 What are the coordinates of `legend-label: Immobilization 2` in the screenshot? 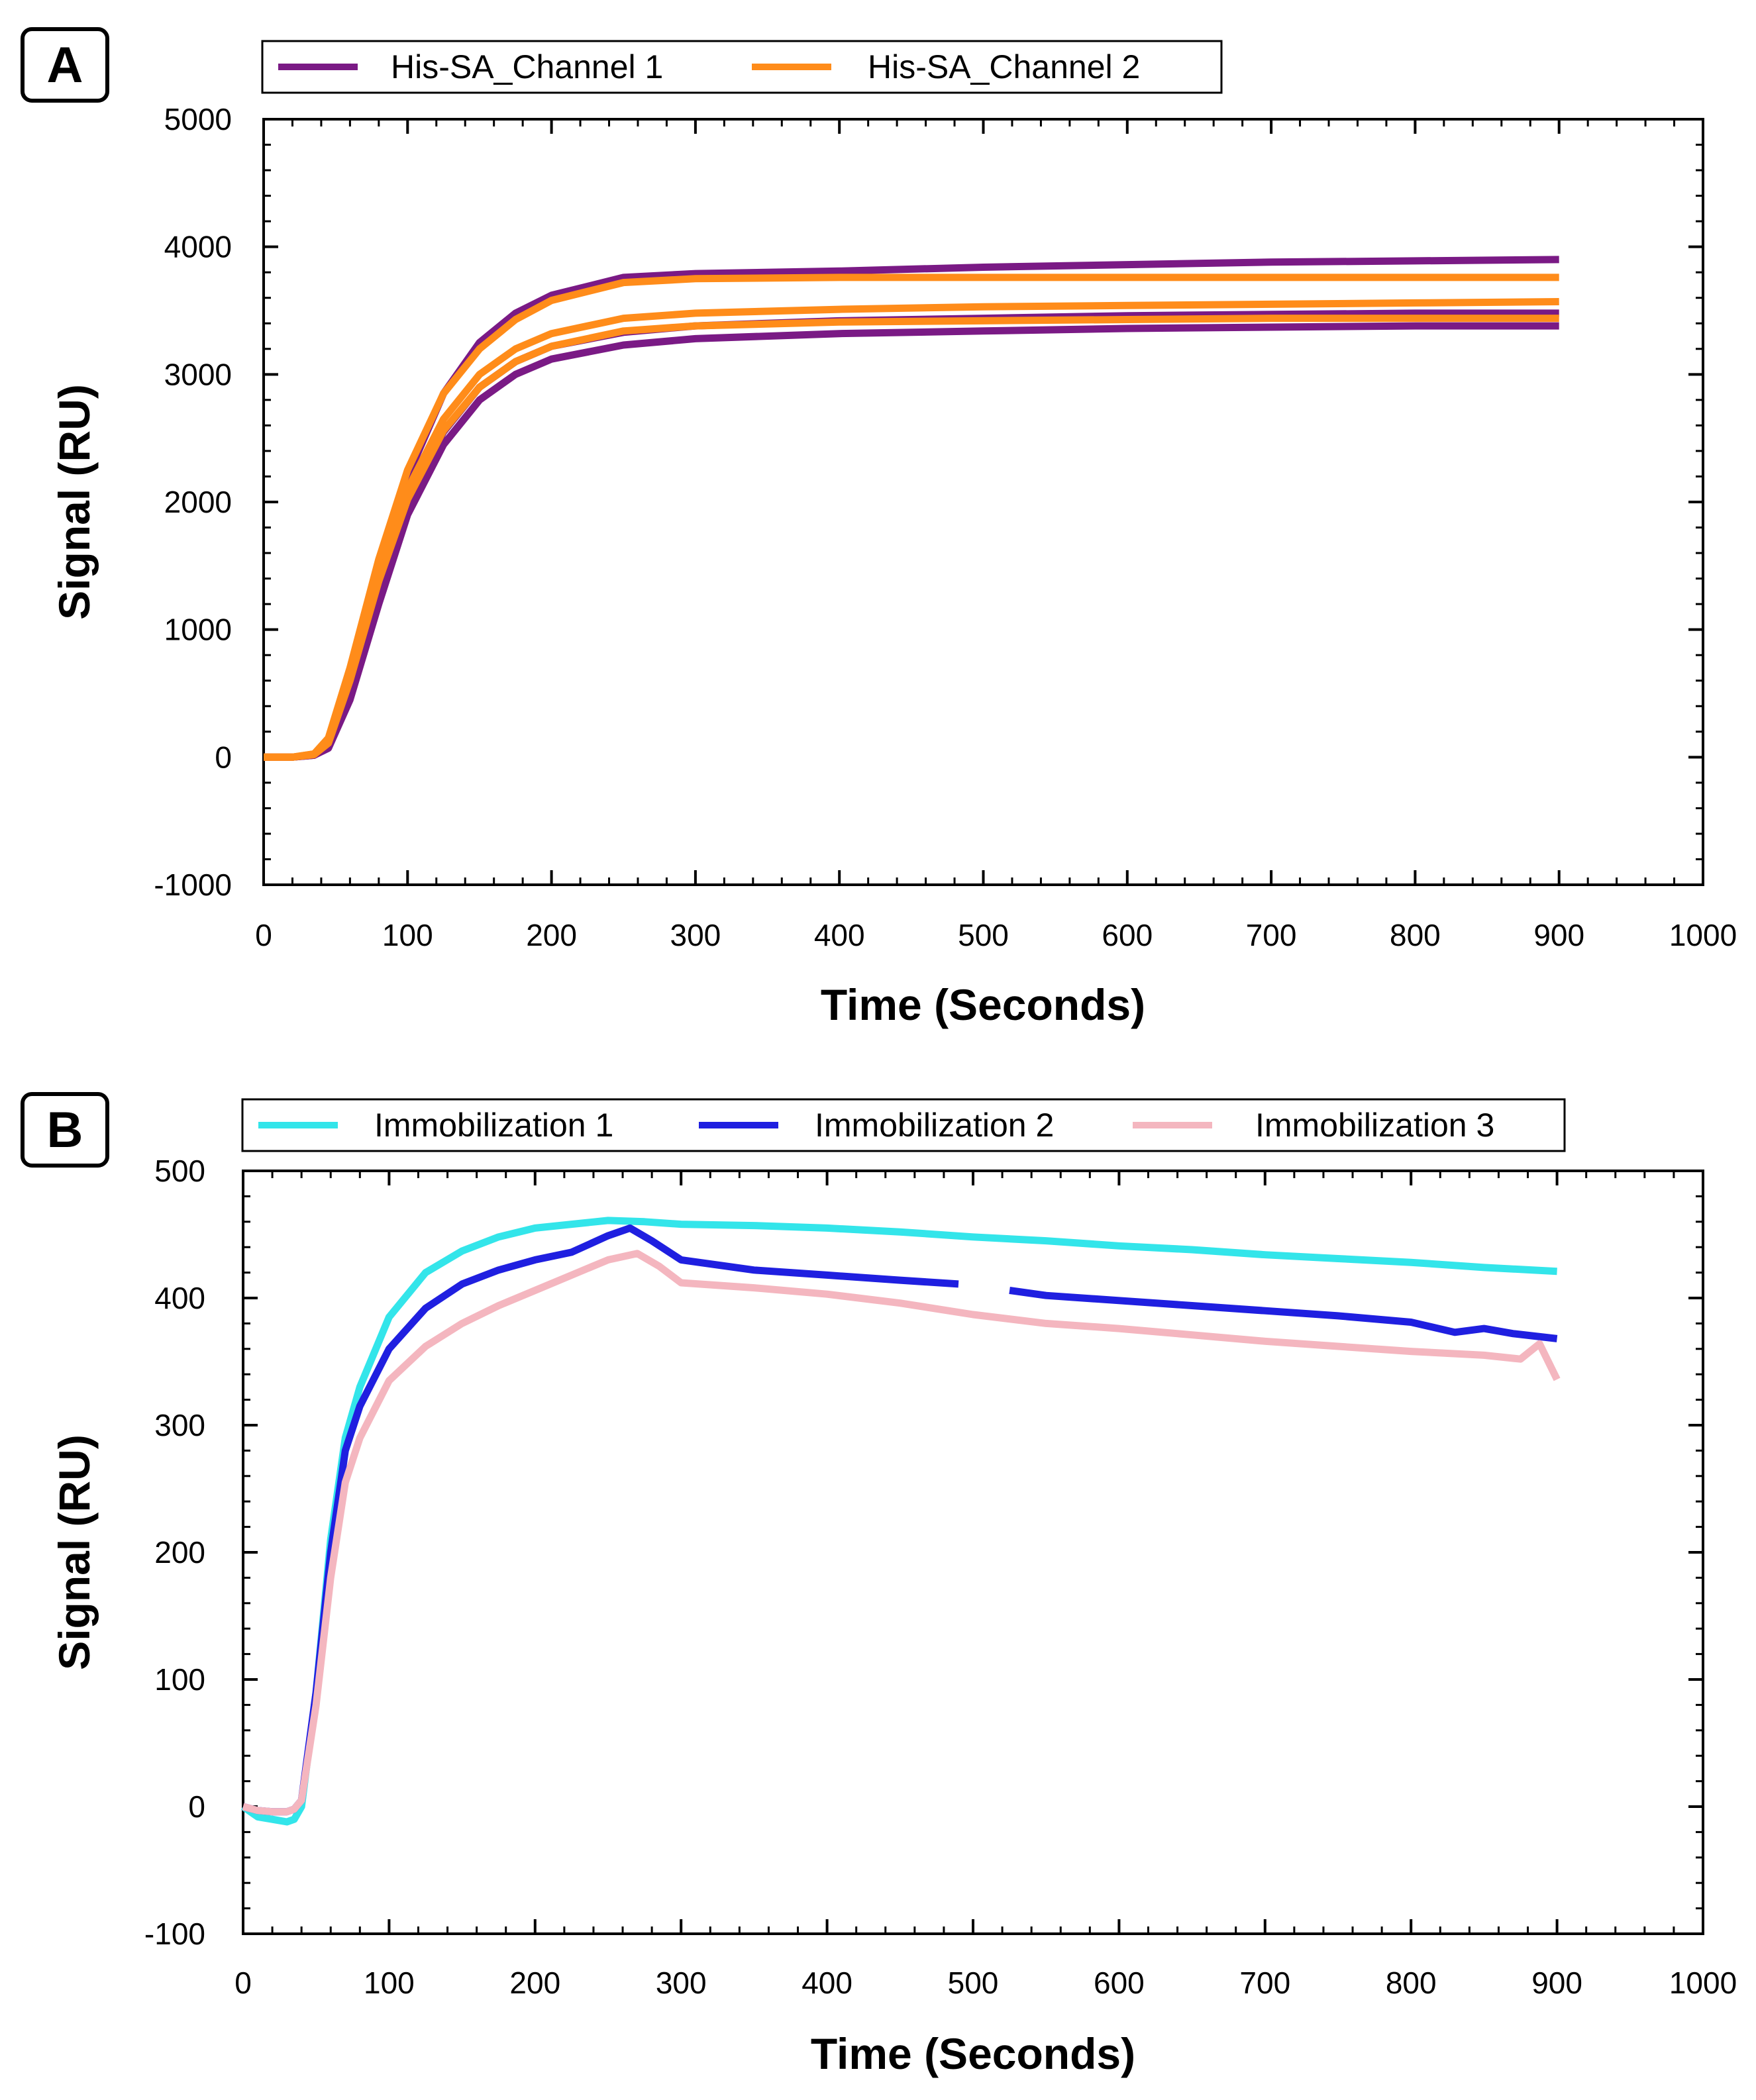 It's located at (934, 1126).